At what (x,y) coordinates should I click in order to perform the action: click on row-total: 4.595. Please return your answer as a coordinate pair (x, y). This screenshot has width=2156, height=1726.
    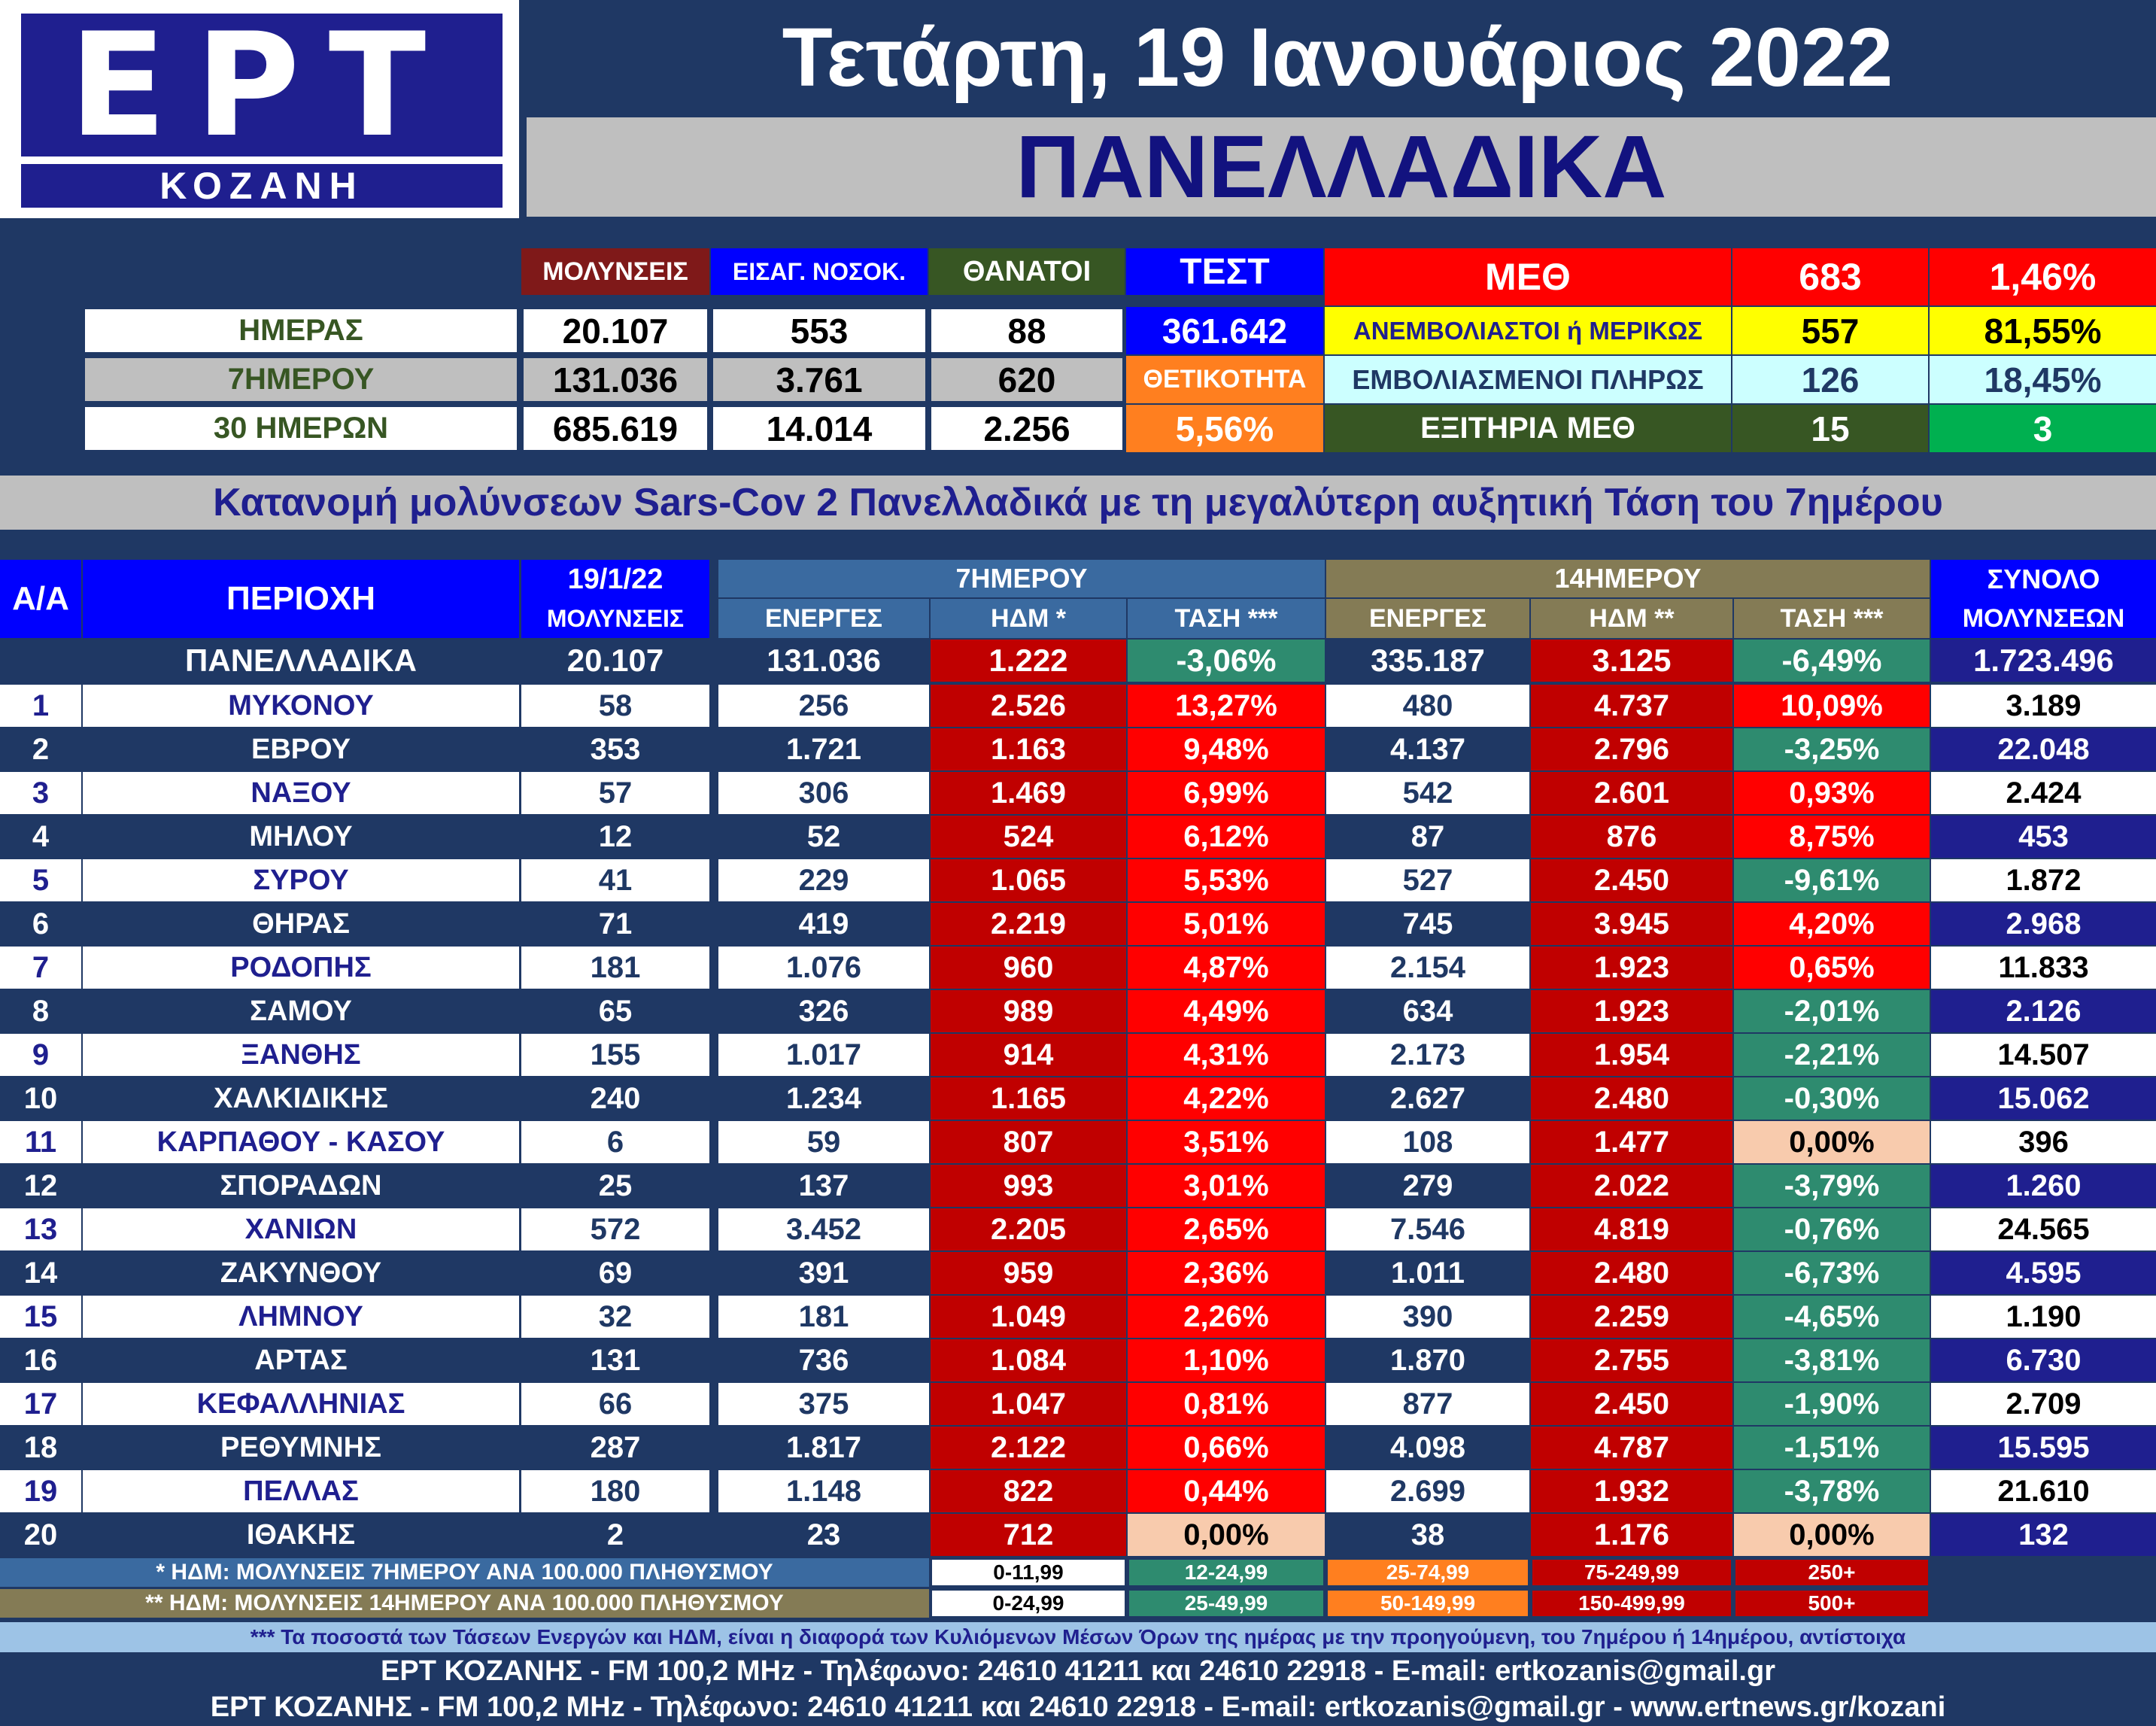
    Looking at the image, I should click on (2043, 1273).